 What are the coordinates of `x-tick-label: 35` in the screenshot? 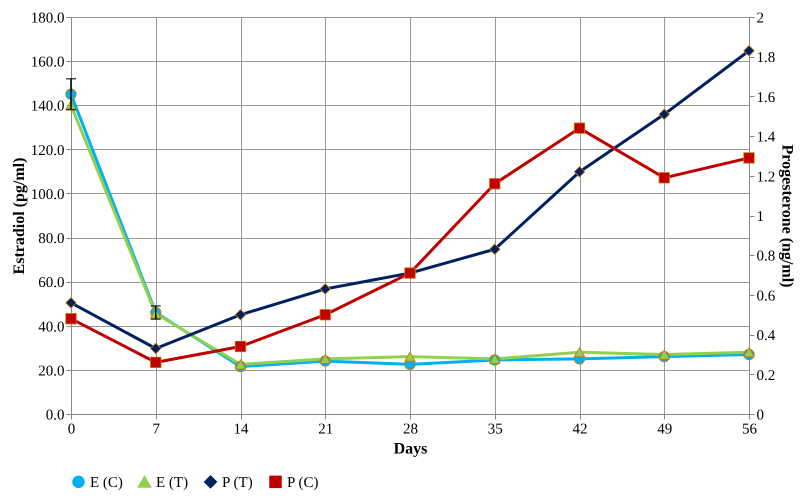 It's located at (495, 430).